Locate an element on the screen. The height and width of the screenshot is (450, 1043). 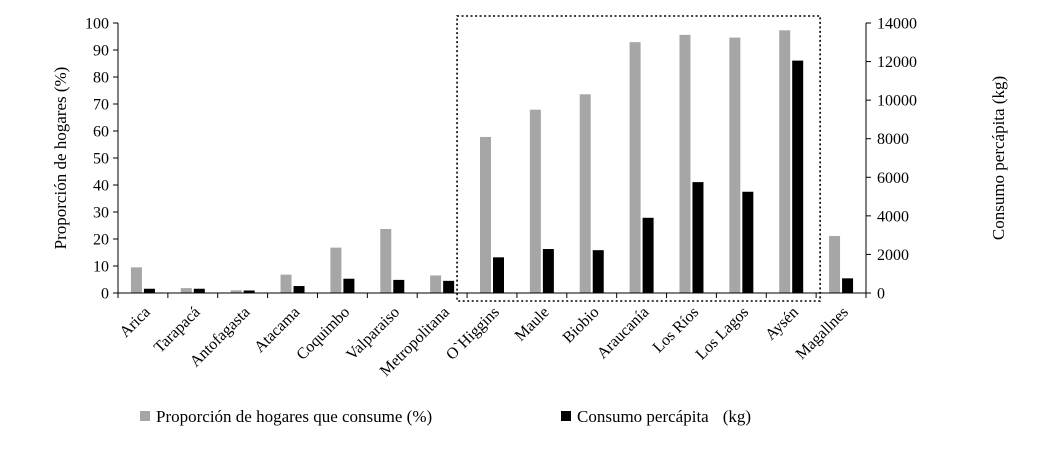
left-tick-label: 100 is located at coordinates (97, 24).